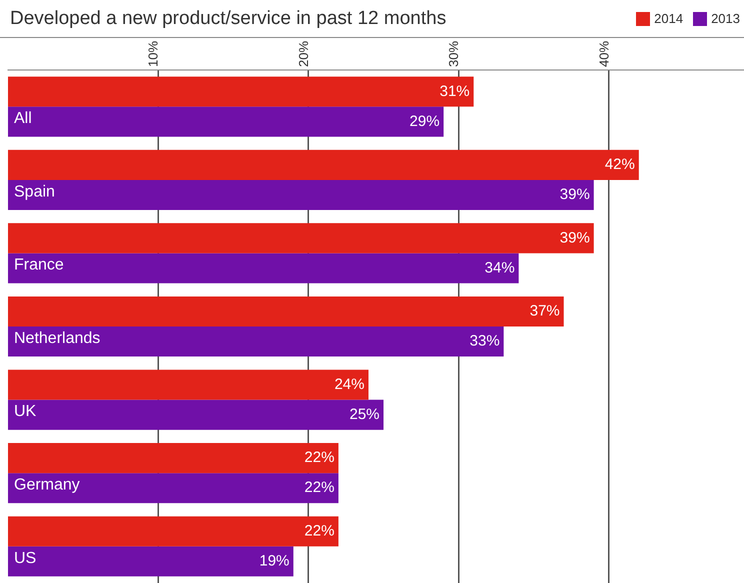 The width and height of the screenshot is (744, 583). I want to click on y-tick-label: Netherlands, so click(57, 338).